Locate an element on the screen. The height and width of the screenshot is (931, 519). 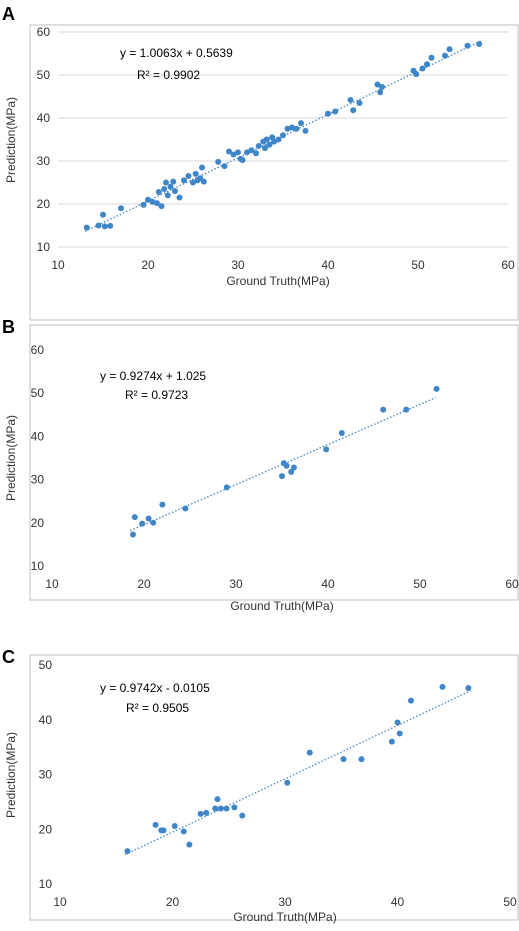
r-squared-label: R² = 0.9902 is located at coordinates (168, 75).